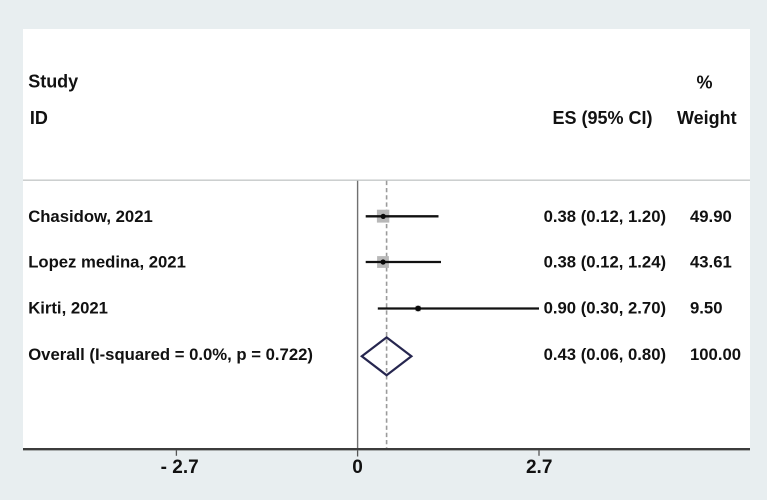 The height and width of the screenshot is (500, 767). What do you see at coordinates (180, 467) in the screenshot?
I see `svg-text: - 2.7` at bounding box center [180, 467].